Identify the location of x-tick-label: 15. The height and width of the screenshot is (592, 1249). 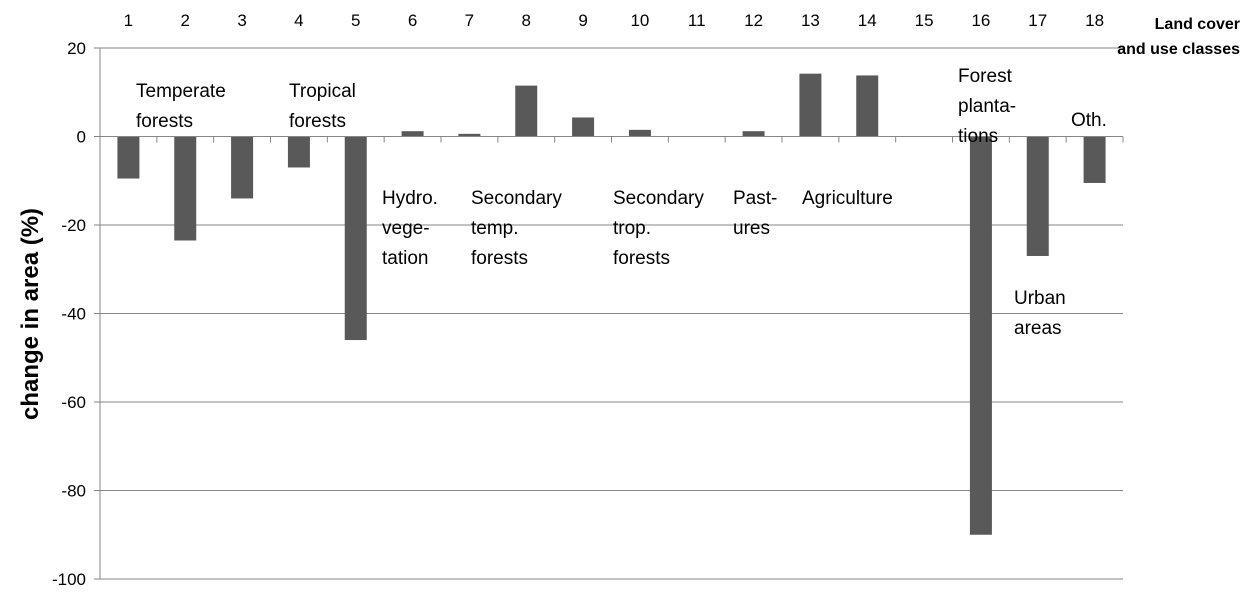
(924, 20).